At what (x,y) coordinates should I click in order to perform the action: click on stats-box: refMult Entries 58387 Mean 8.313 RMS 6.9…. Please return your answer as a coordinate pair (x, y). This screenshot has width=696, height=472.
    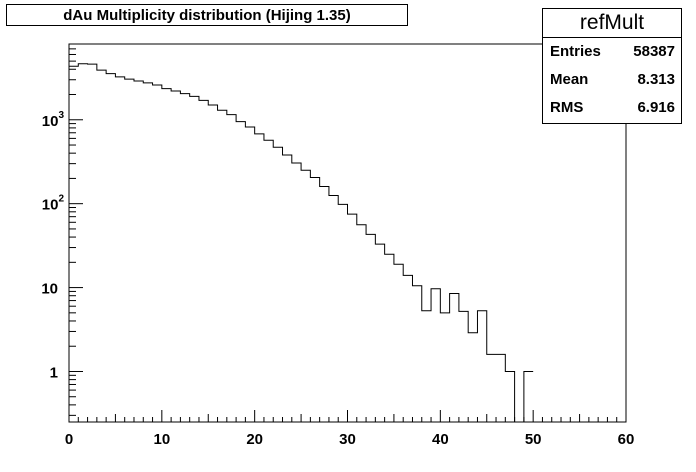
    Looking at the image, I should click on (612, 66).